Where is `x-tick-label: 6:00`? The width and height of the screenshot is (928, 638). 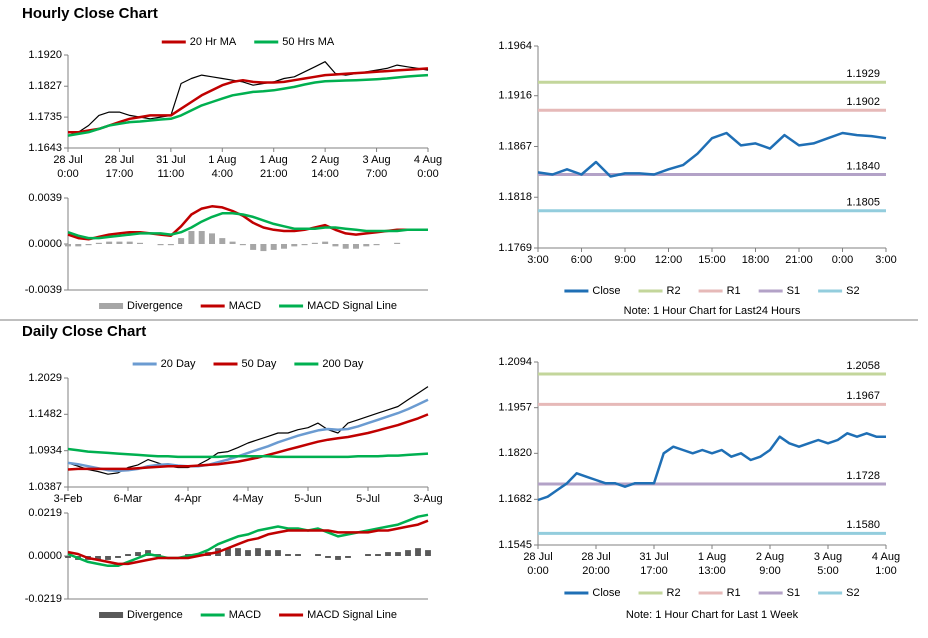 x-tick-label: 6:00 is located at coordinates (581, 260).